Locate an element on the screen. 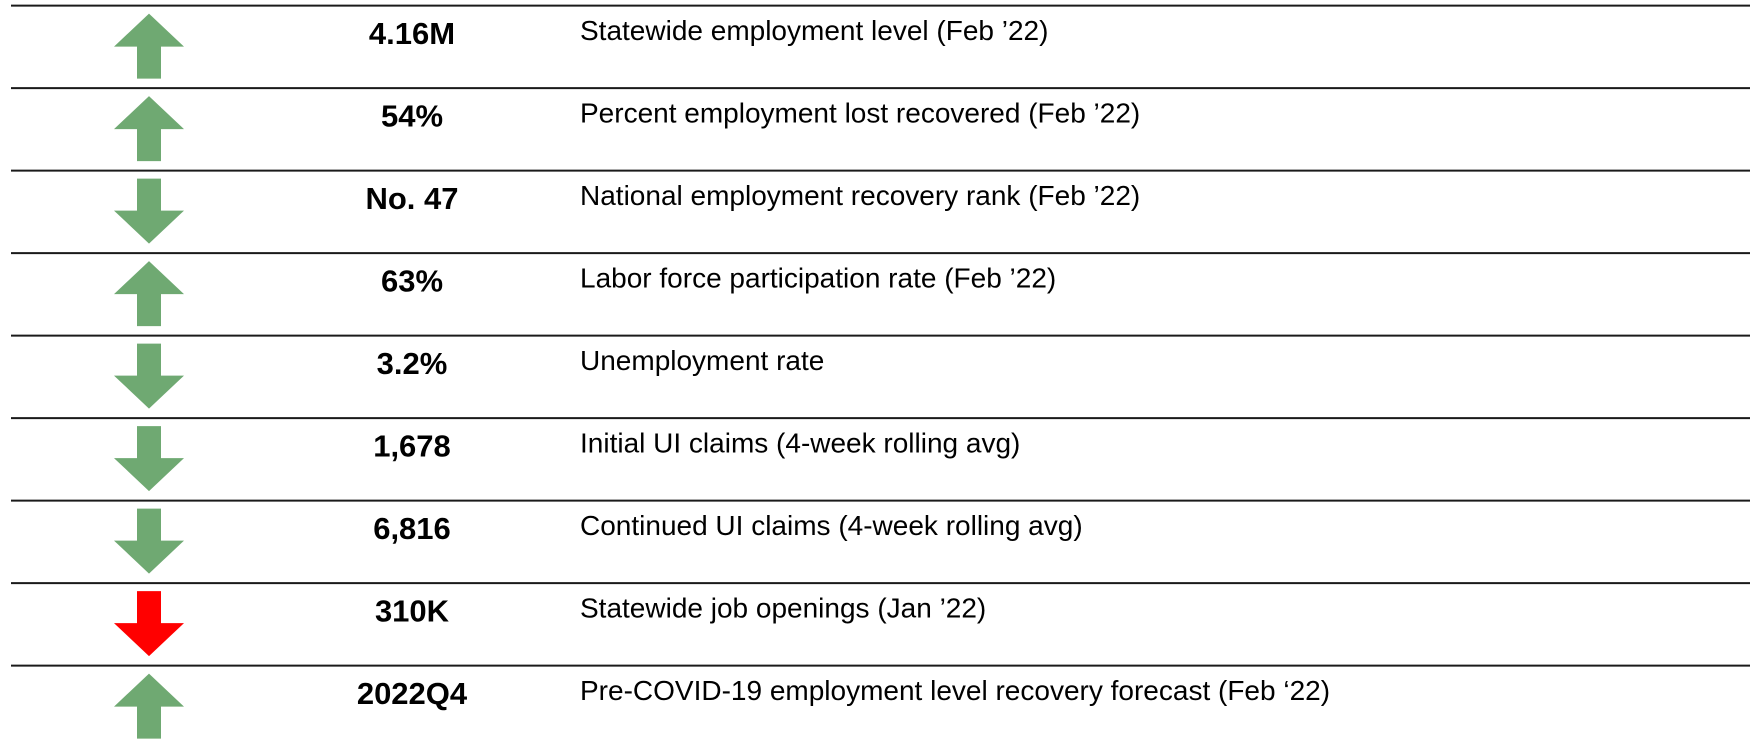  metric-label: Statewide job openings (Jan ’22) is located at coordinates (783, 607).